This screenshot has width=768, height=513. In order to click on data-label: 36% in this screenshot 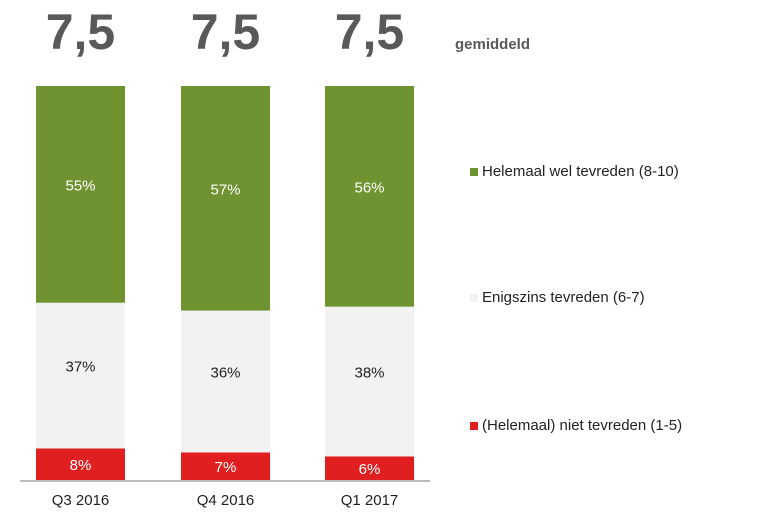, I will do `click(225, 372)`.